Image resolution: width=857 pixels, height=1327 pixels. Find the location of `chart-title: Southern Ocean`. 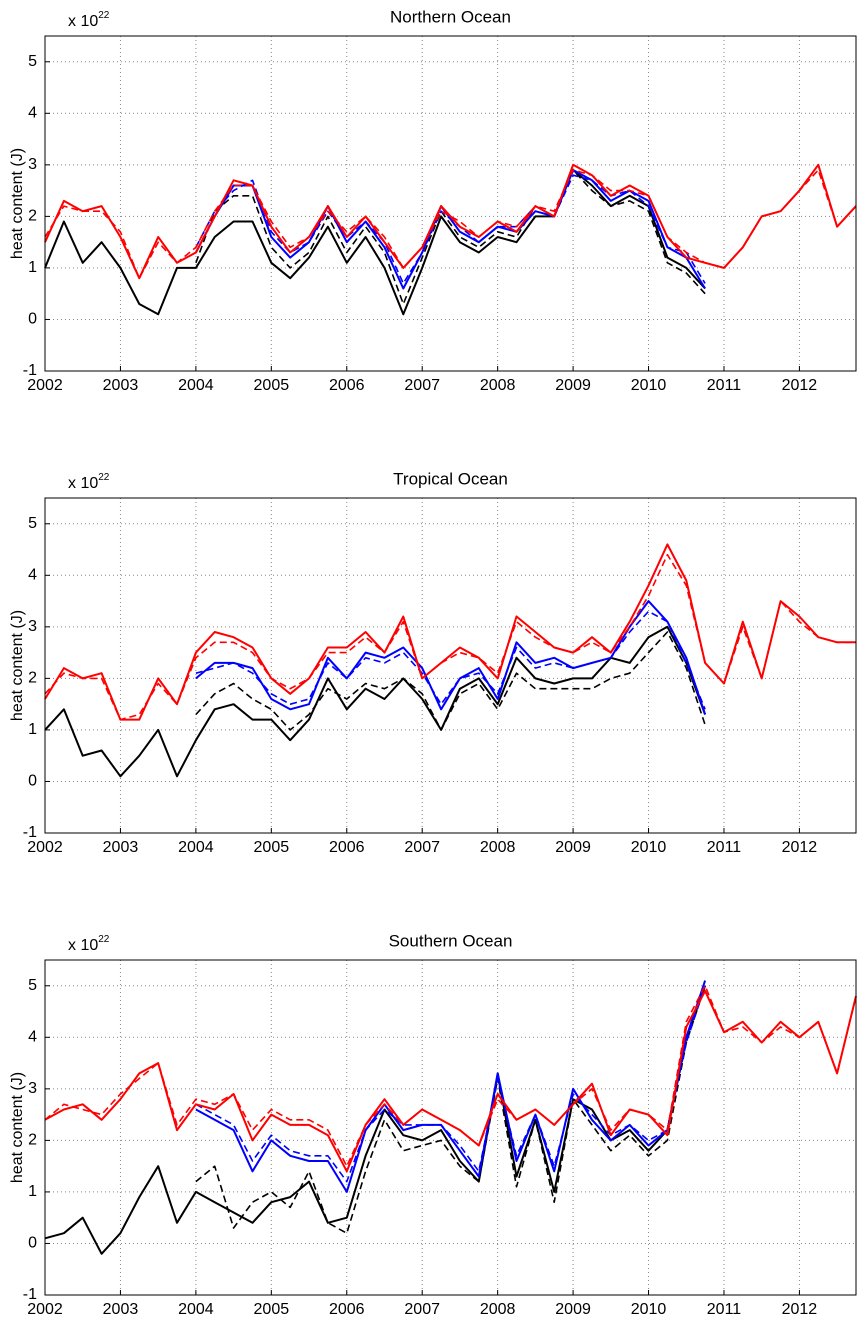

chart-title: Southern Ocean is located at coordinates (451, 940).